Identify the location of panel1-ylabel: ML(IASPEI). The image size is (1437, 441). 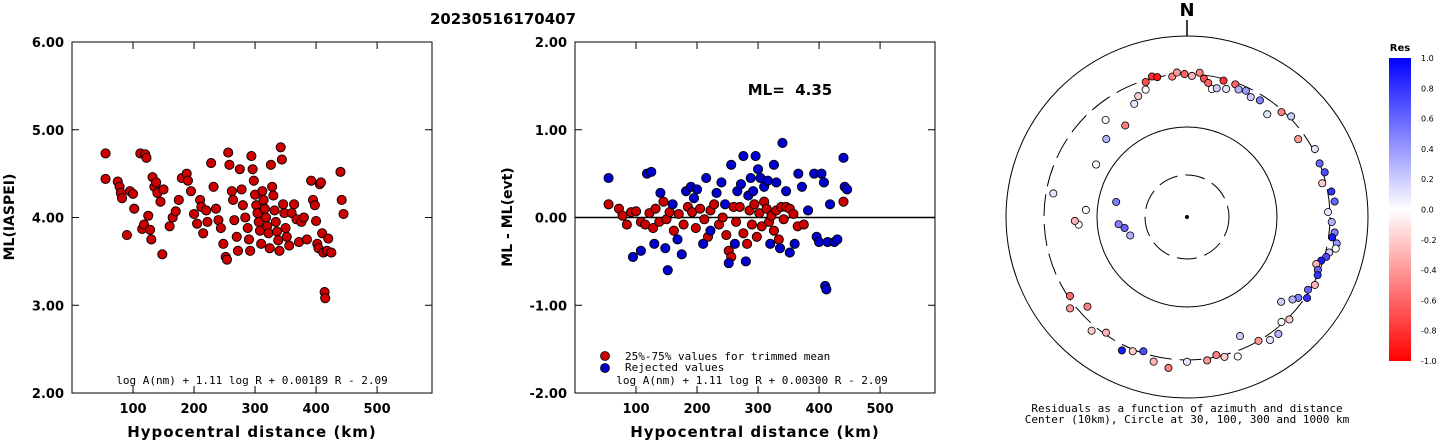
(10, 217).